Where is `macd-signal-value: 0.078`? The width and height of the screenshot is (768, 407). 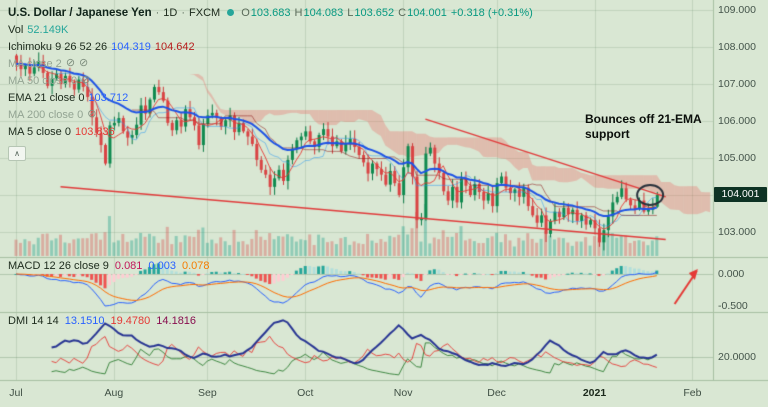 macd-signal-value: 0.078 is located at coordinates (195, 266).